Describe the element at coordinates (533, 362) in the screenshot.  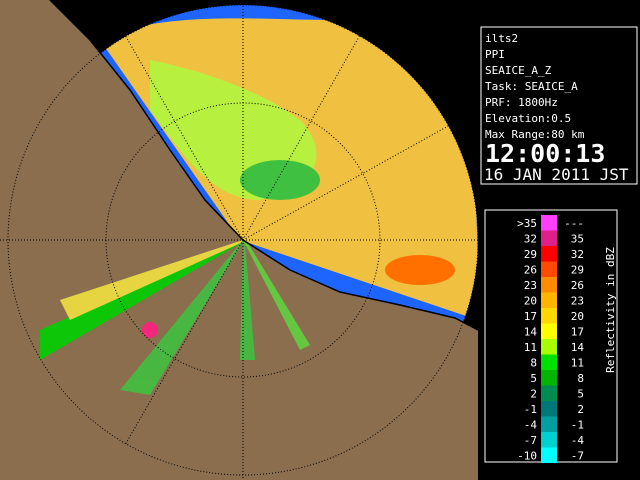
I see `legend-low: 8` at that location.